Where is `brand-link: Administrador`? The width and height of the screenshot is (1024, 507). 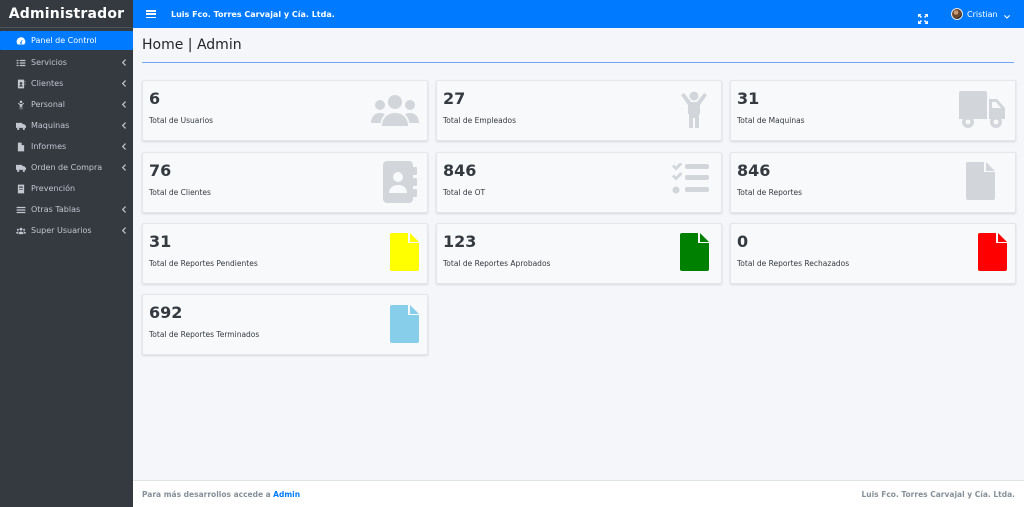 brand-link: Administrador is located at coordinates (66, 14).